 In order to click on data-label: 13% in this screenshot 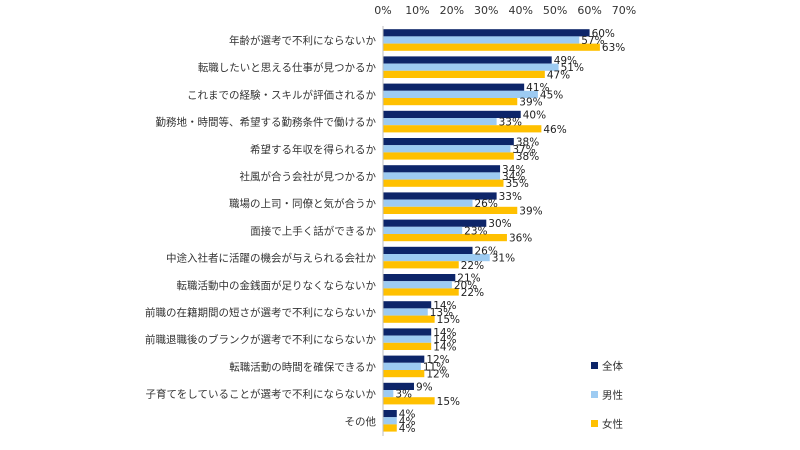, I will do `click(441, 313)`.